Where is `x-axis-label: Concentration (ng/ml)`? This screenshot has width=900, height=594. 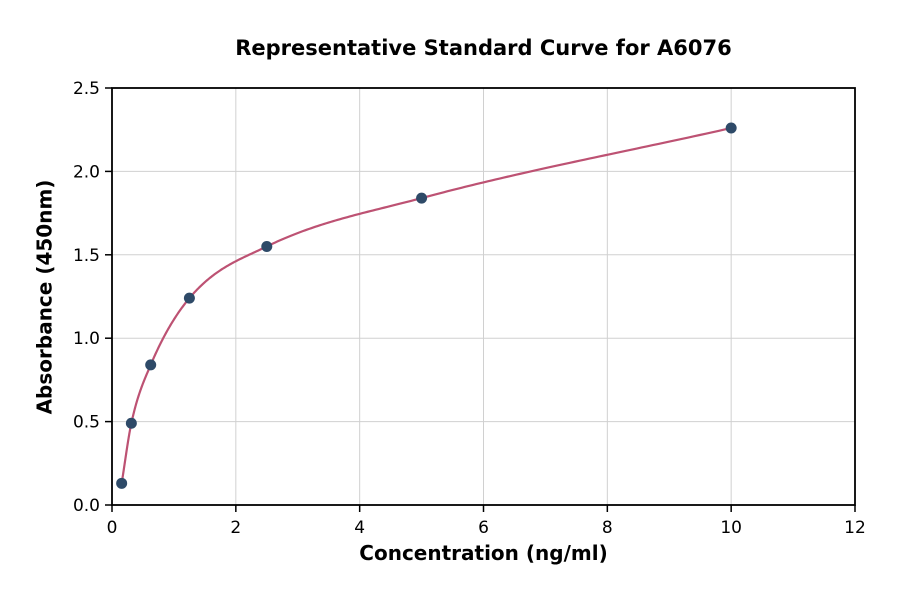 x-axis-label: Concentration (ng/ml) is located at coordinates (483, 553).